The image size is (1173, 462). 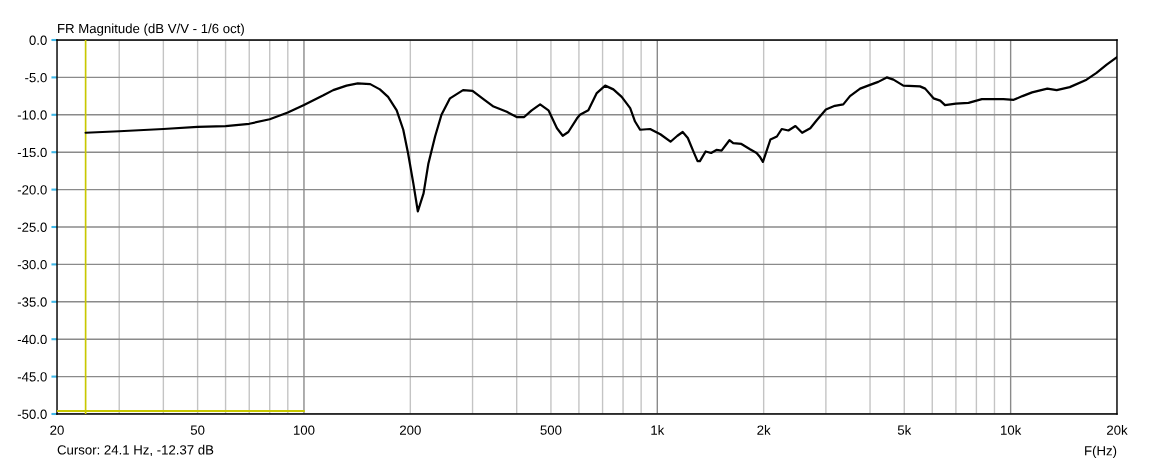 I want to click on x-tick-label: 20k, so click(x=1117, y=430).